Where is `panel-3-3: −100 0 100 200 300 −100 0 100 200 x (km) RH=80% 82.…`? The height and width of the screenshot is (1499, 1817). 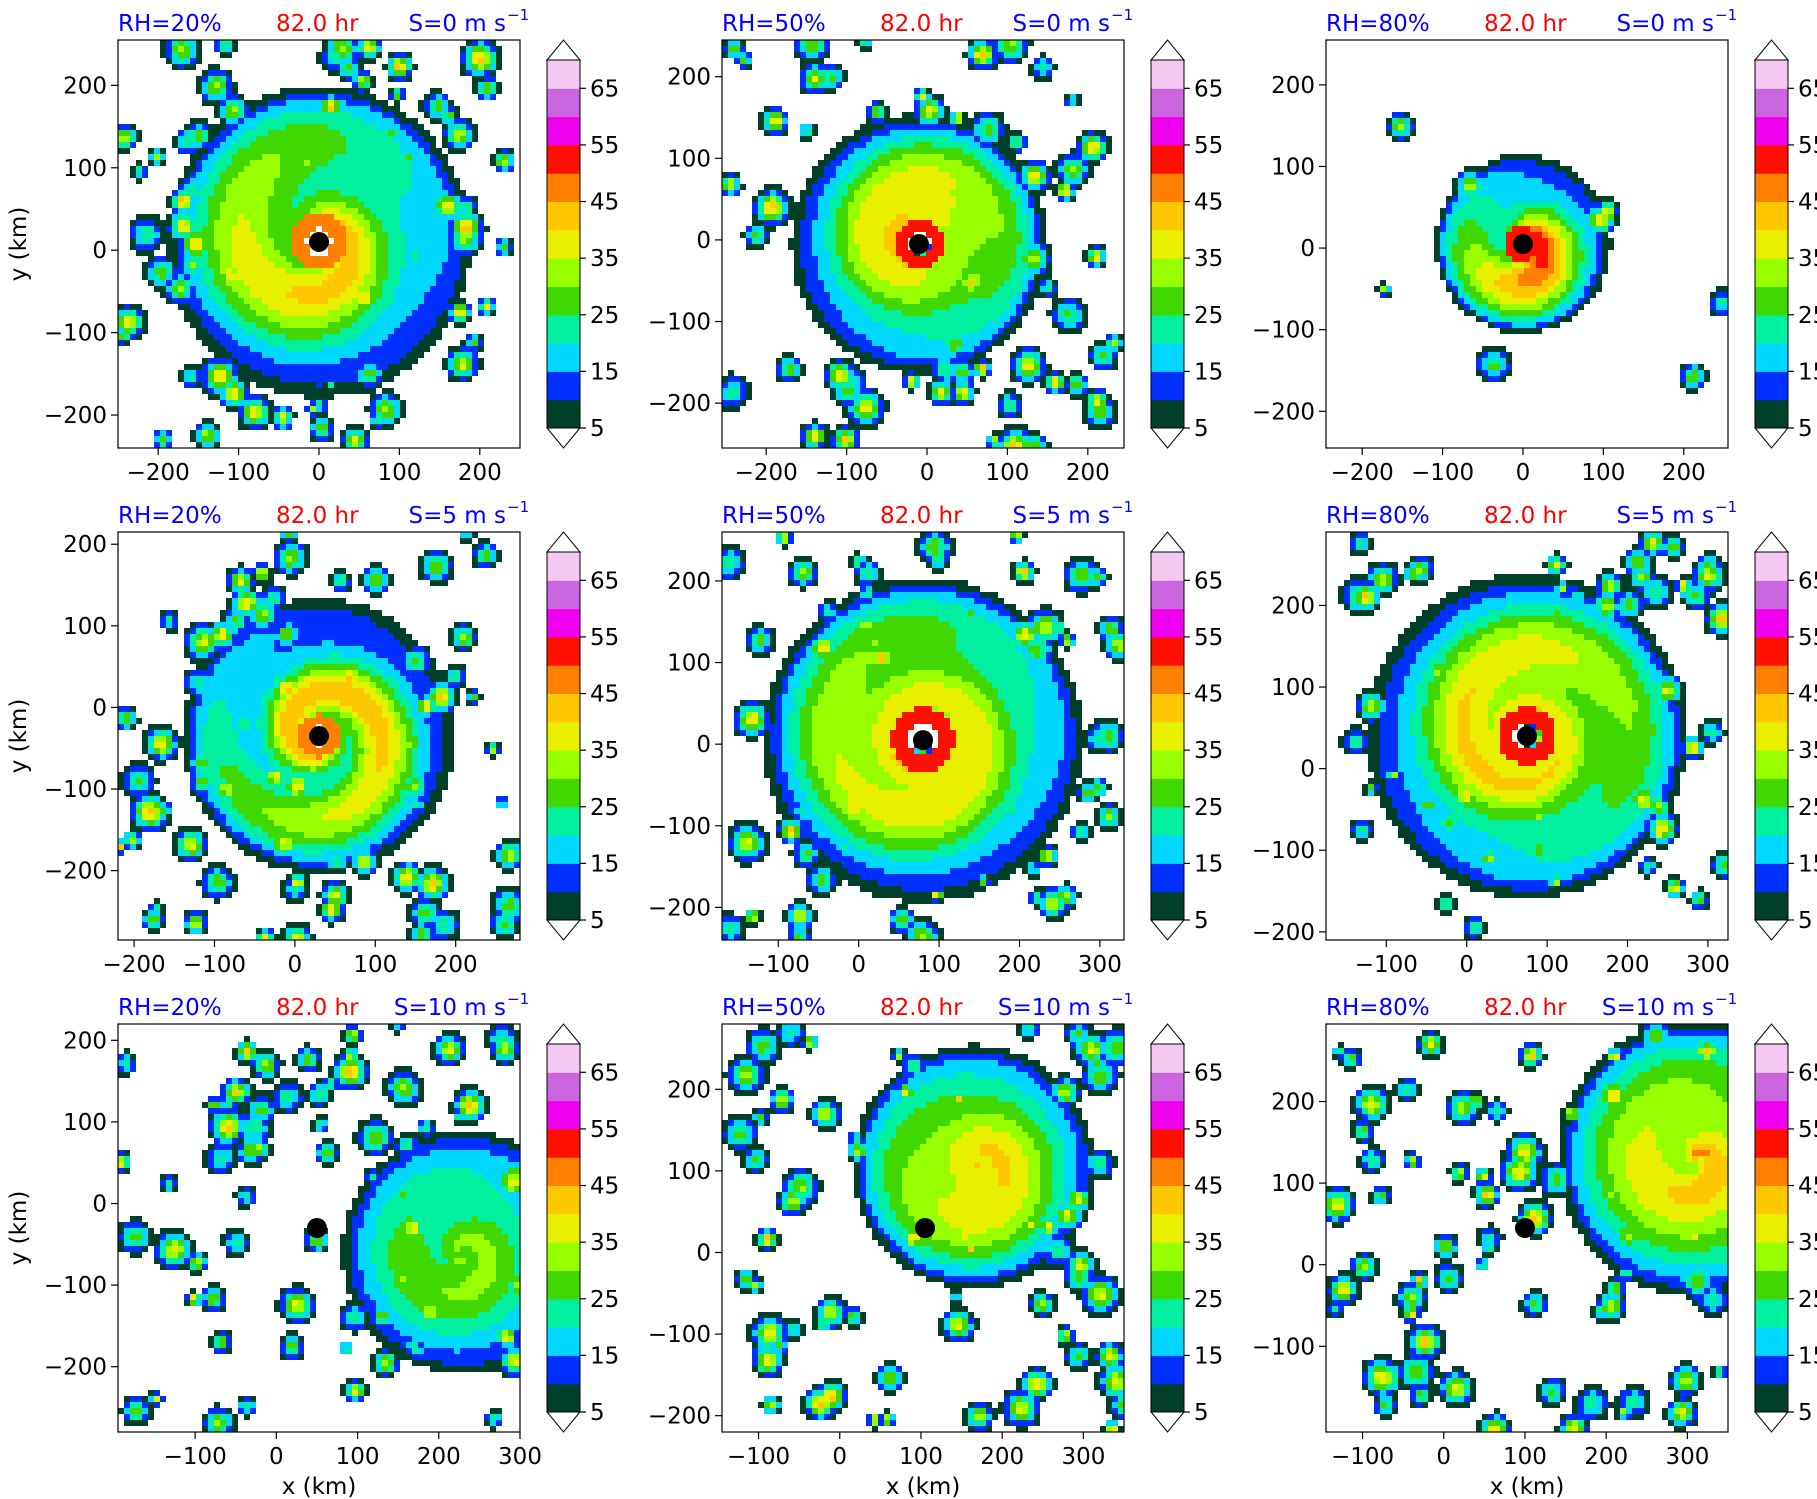
panel-3-3: −100 0 100 200 300 −100 0 100 200 x (km) RH=80% 82.… is located at coordinates (1534, 1244).